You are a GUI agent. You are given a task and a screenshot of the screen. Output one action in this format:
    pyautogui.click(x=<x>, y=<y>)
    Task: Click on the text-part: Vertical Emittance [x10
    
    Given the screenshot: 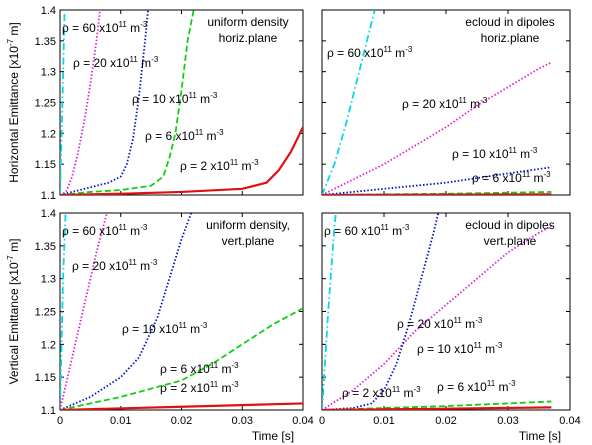 What is the action you would take?
    pyautogui.click(x=14, y=323)
    